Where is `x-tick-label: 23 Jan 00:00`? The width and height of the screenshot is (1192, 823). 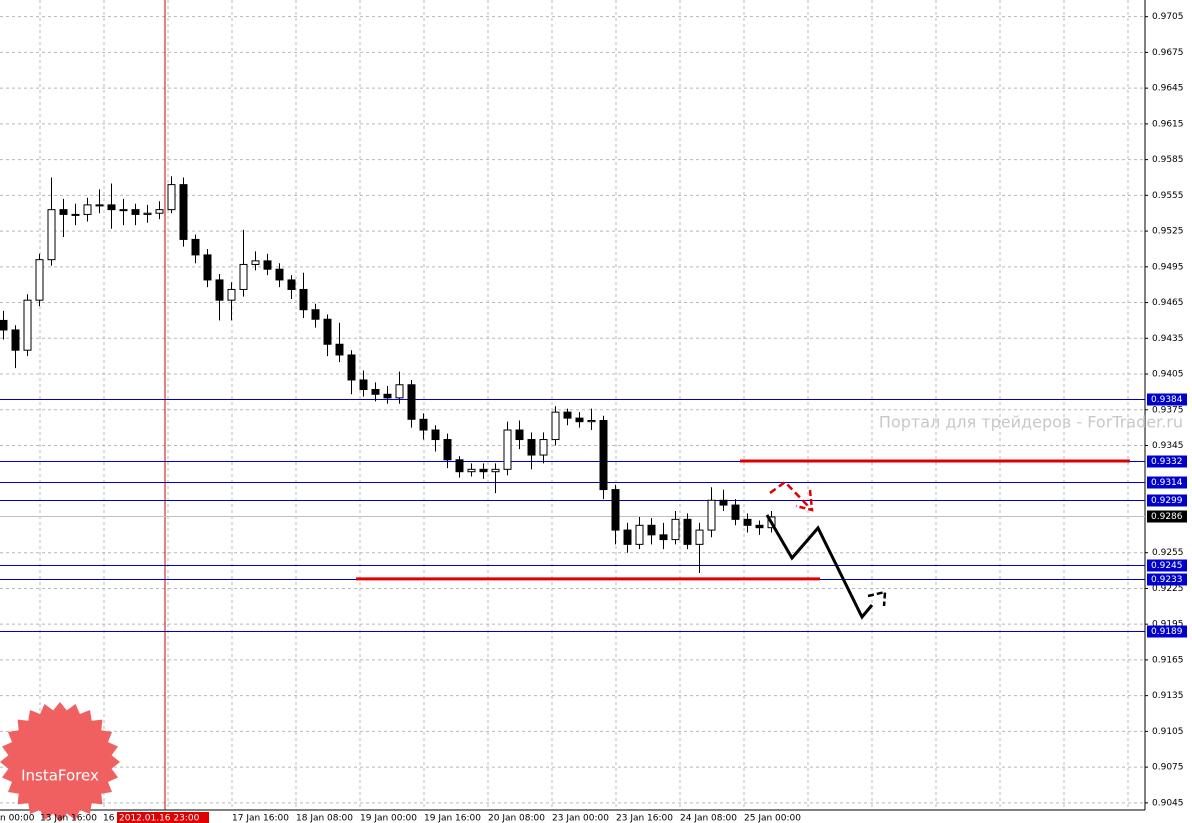
x-tick-label: 23 Jan 00:00 is located at coordinates (580, 818).